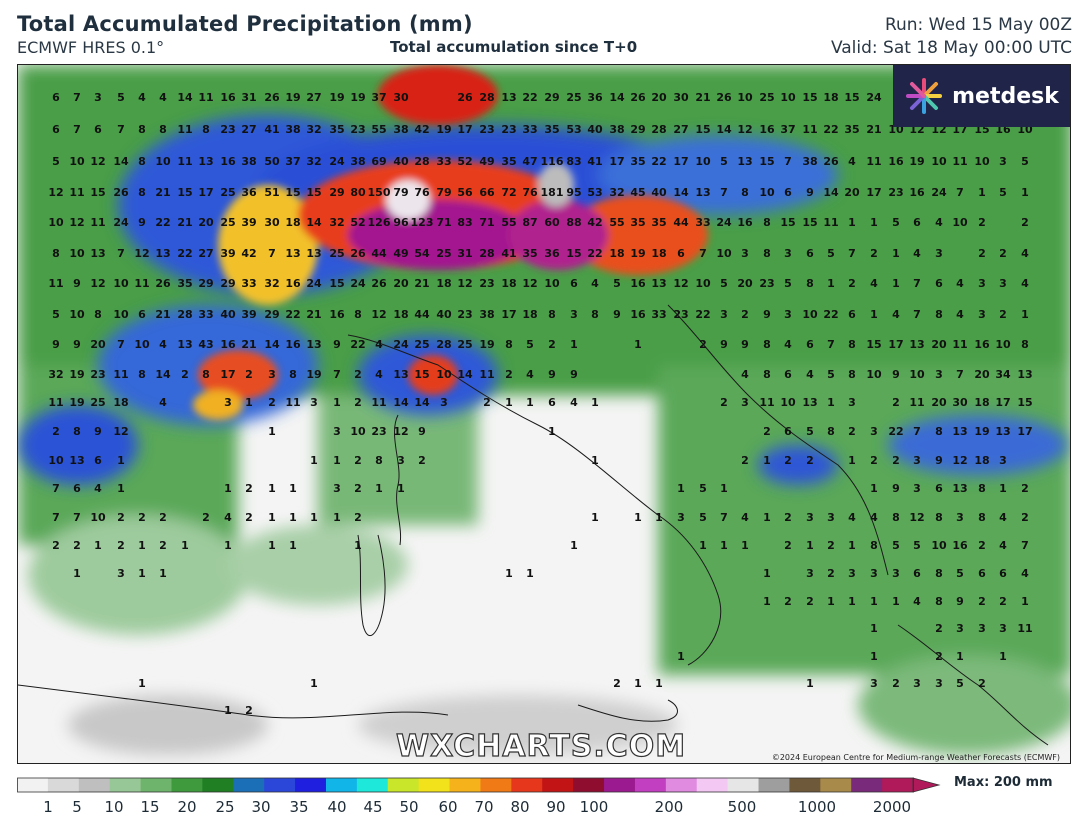  I want to click on station-value: 55, so click(509, 222).